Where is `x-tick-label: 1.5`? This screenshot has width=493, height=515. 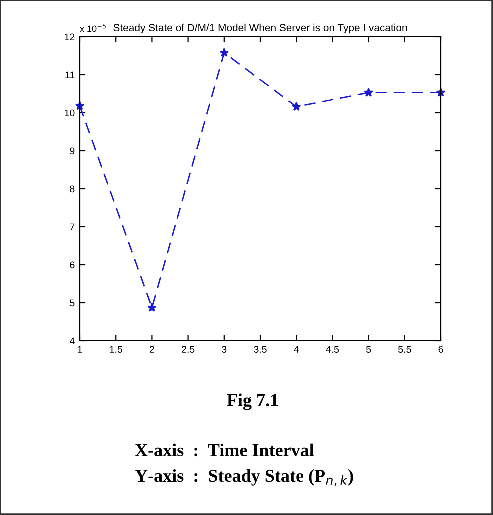 x-tick-label: 1.5 is located at coordinates (116, 349).